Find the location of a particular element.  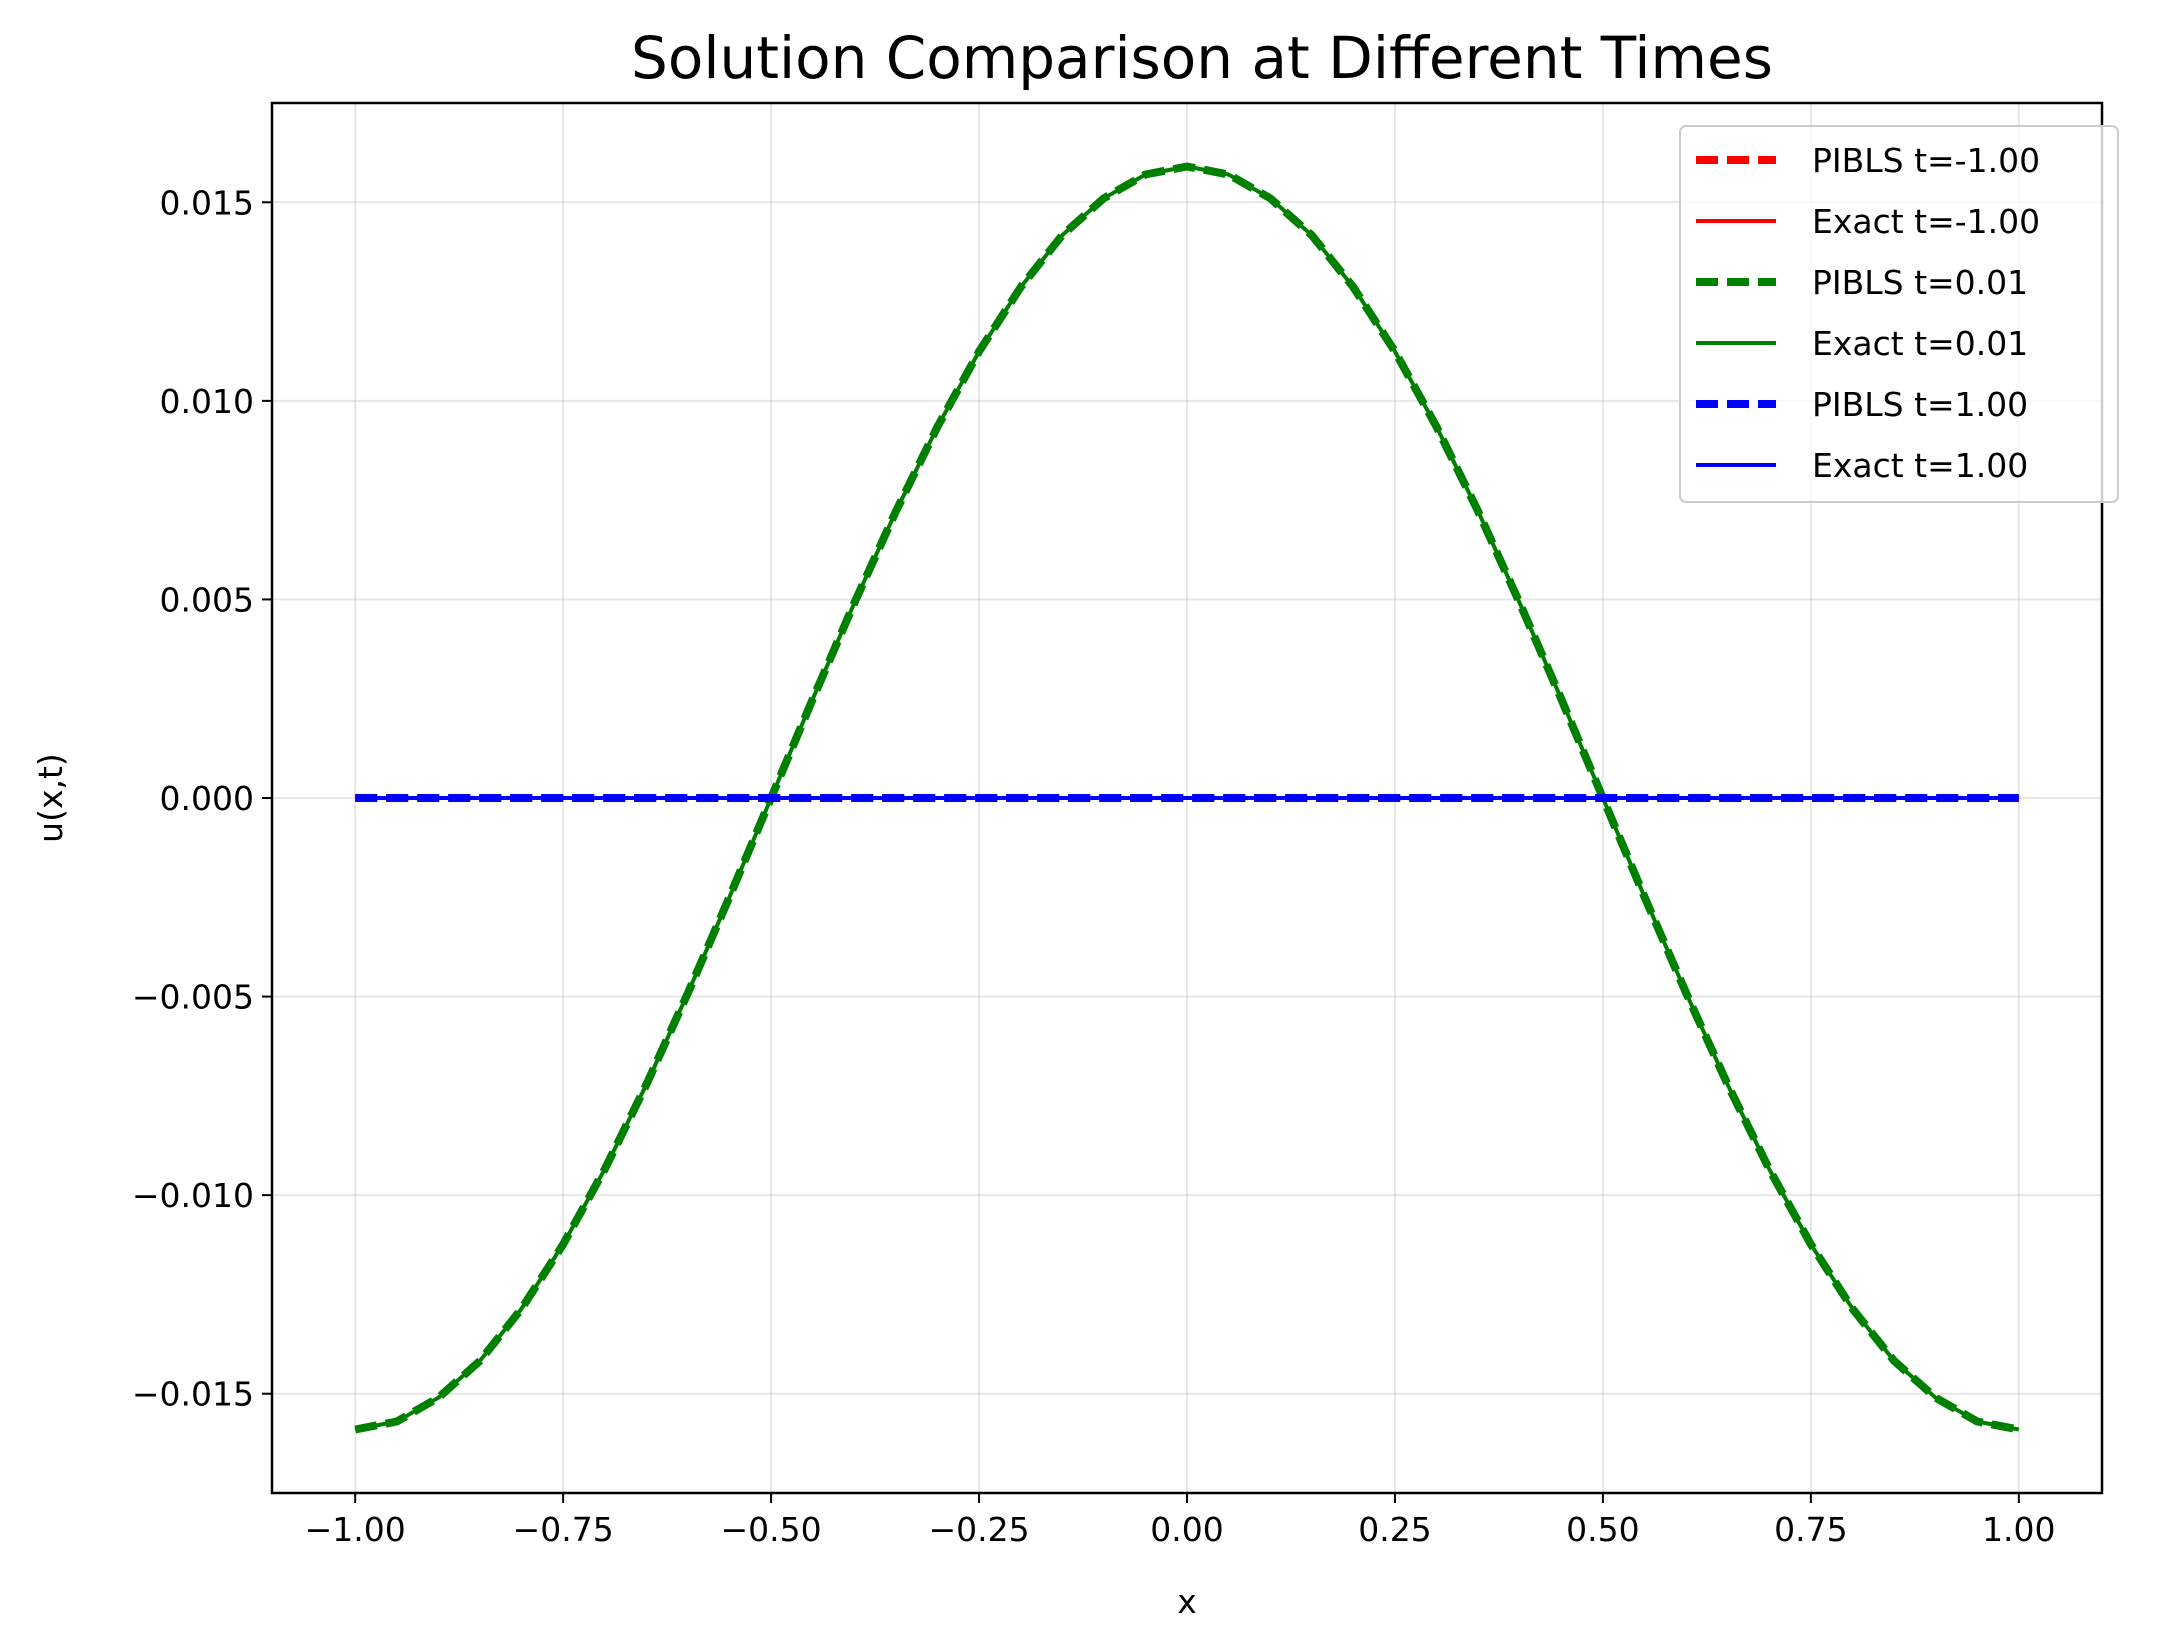

x-tick-label: 1.00 is located at coordinates (2018, 1529).